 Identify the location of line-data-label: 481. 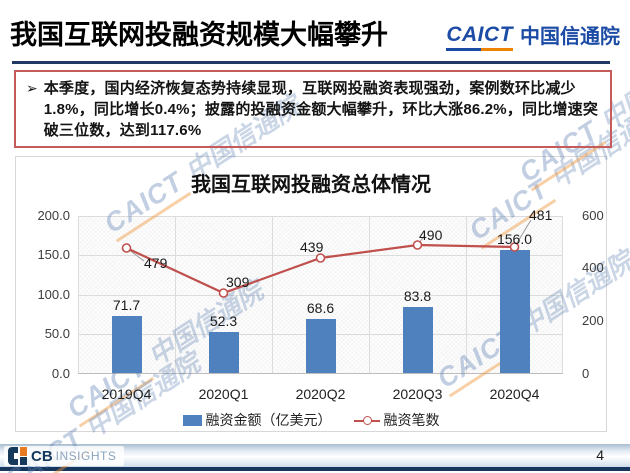
(541, 215).